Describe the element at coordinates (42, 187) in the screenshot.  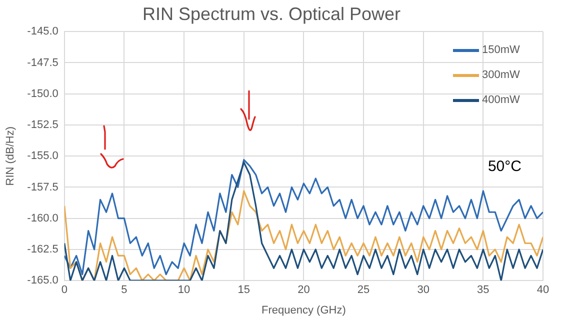
I see `y-tick-label: -157.5` at that location.